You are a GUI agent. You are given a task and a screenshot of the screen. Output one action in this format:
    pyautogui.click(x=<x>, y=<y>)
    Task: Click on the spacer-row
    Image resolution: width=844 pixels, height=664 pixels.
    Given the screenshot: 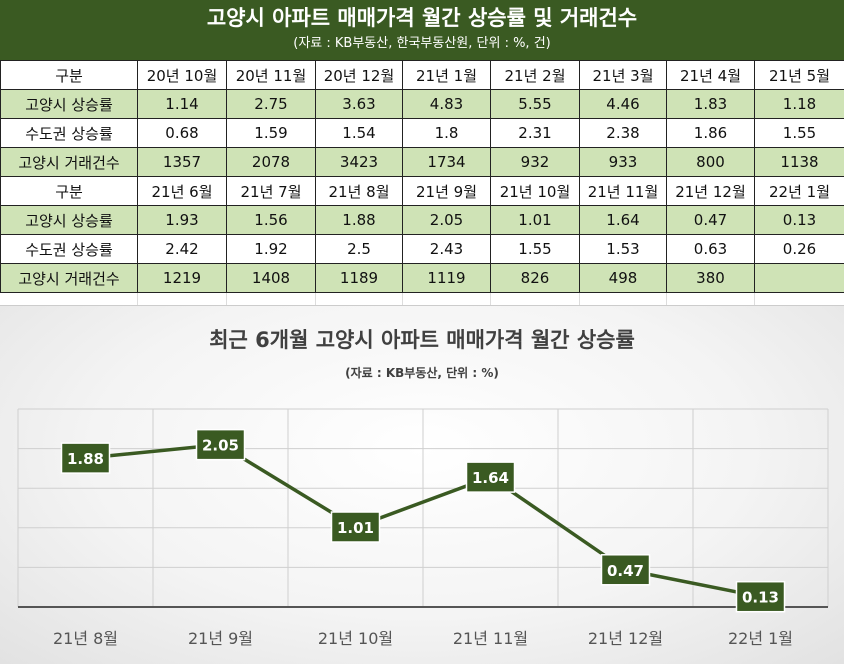 What is the action you would take?
    pyautogui.click(x=422, y=299)
    